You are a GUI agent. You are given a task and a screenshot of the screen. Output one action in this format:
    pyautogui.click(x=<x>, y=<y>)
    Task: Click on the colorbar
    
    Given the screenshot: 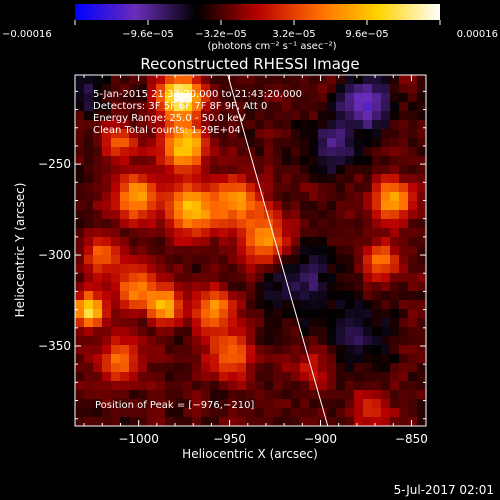 What is the action you would take?
    pyautogui.click(x=257, y=12)
    